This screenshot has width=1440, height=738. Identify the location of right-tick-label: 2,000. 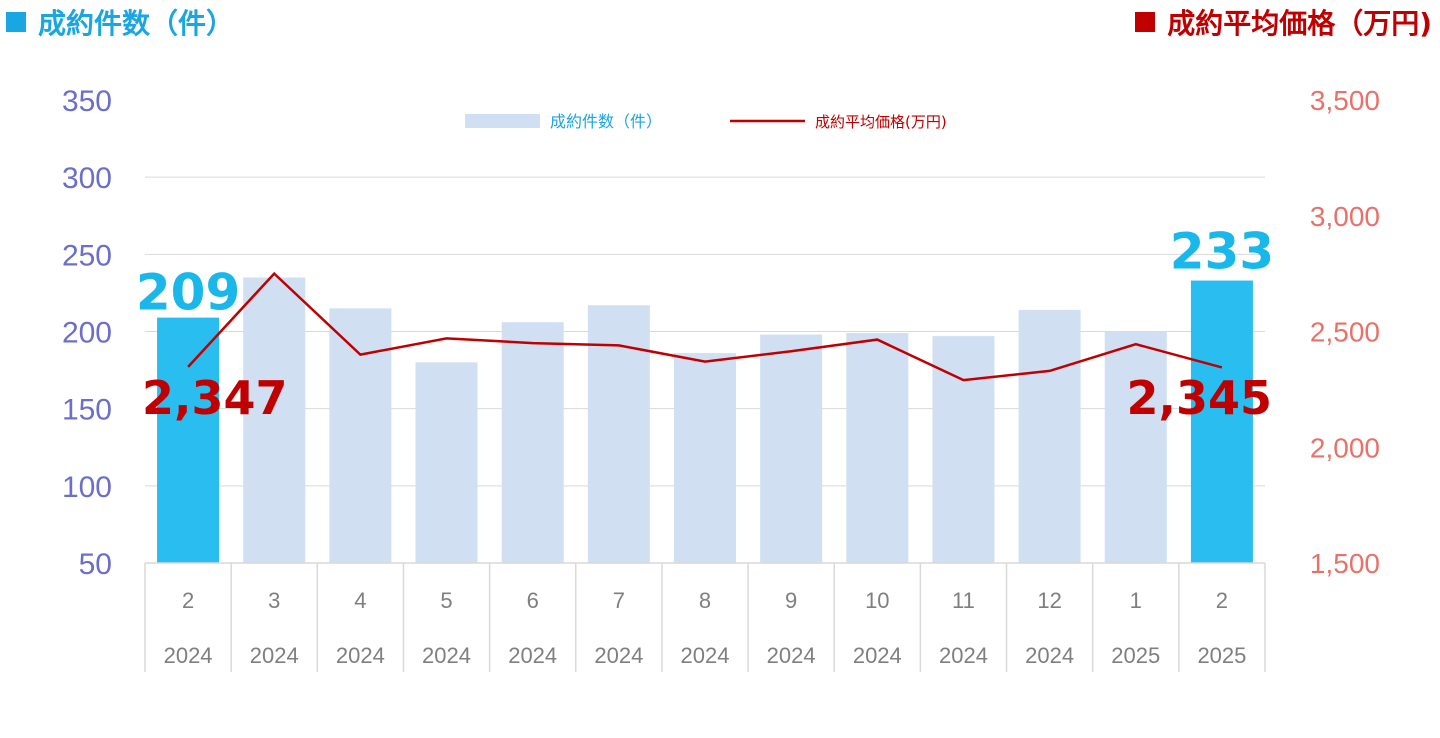
(1345, 447).